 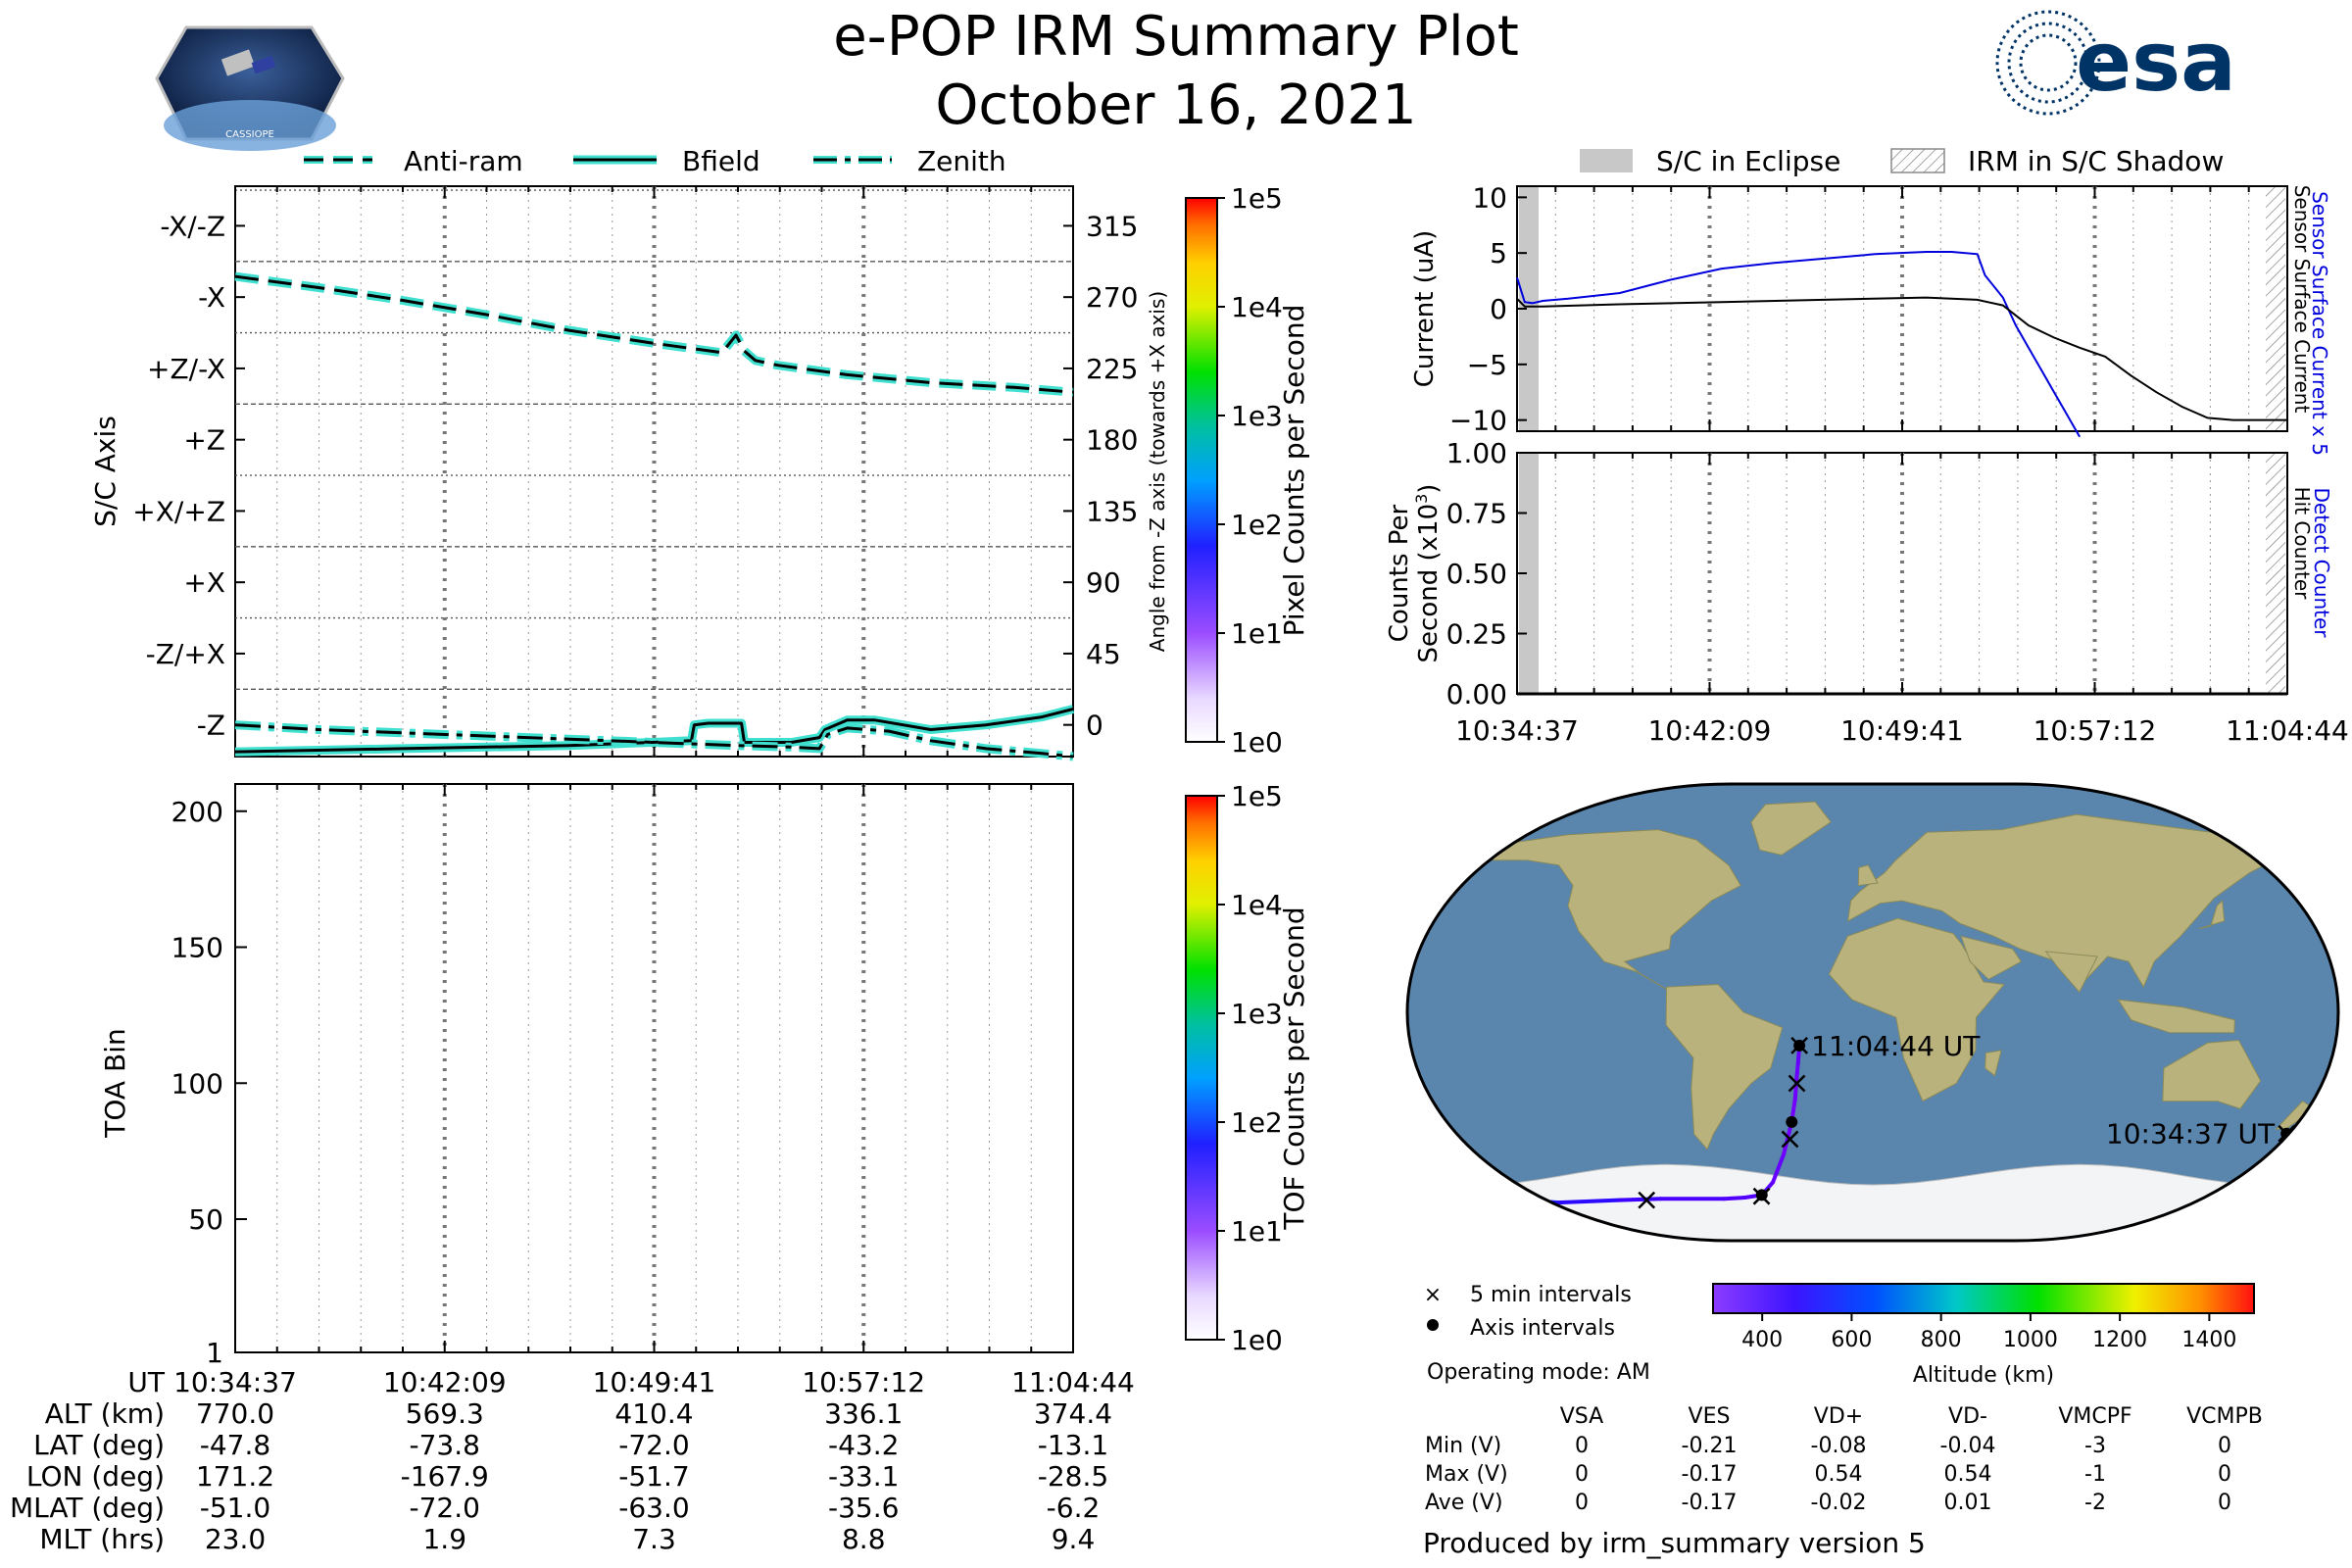 What do you see at coordinates (1498, 253) in the screenshot?
I see `current-tick-label: 5` at bounding box center [1498, 253].